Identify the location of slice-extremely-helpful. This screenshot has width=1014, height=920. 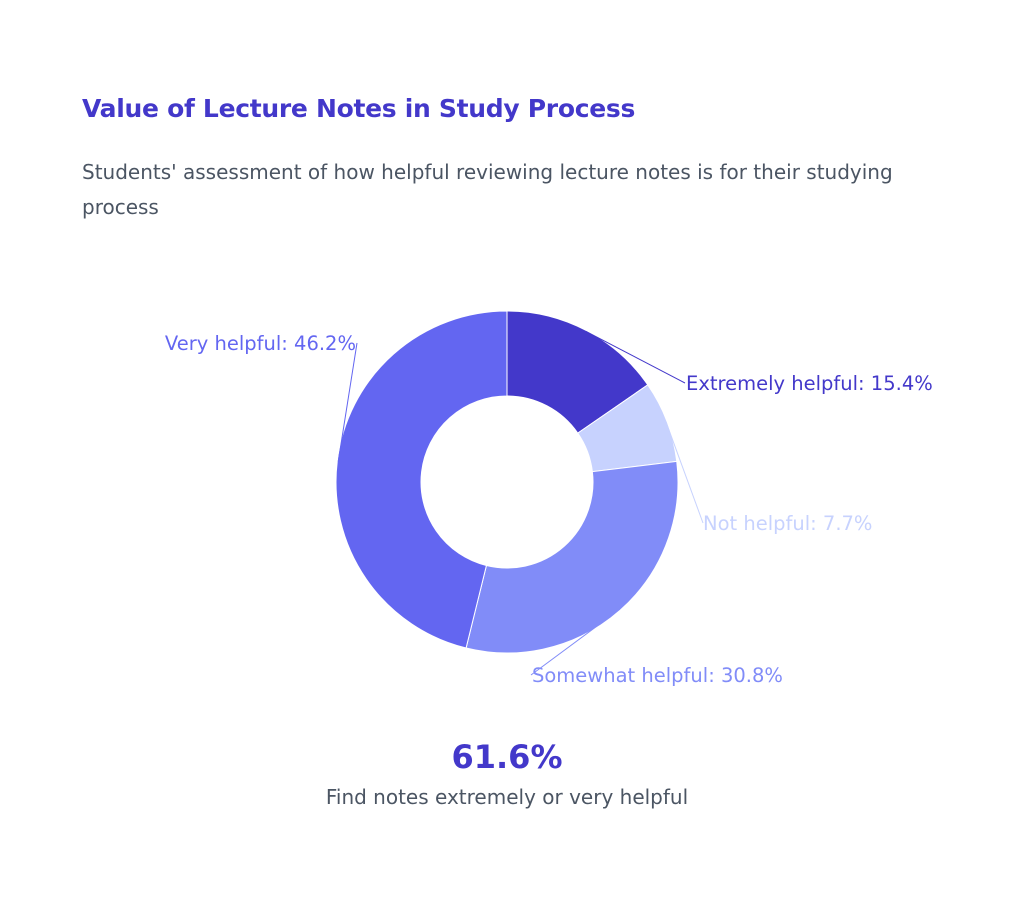
(577, 372).